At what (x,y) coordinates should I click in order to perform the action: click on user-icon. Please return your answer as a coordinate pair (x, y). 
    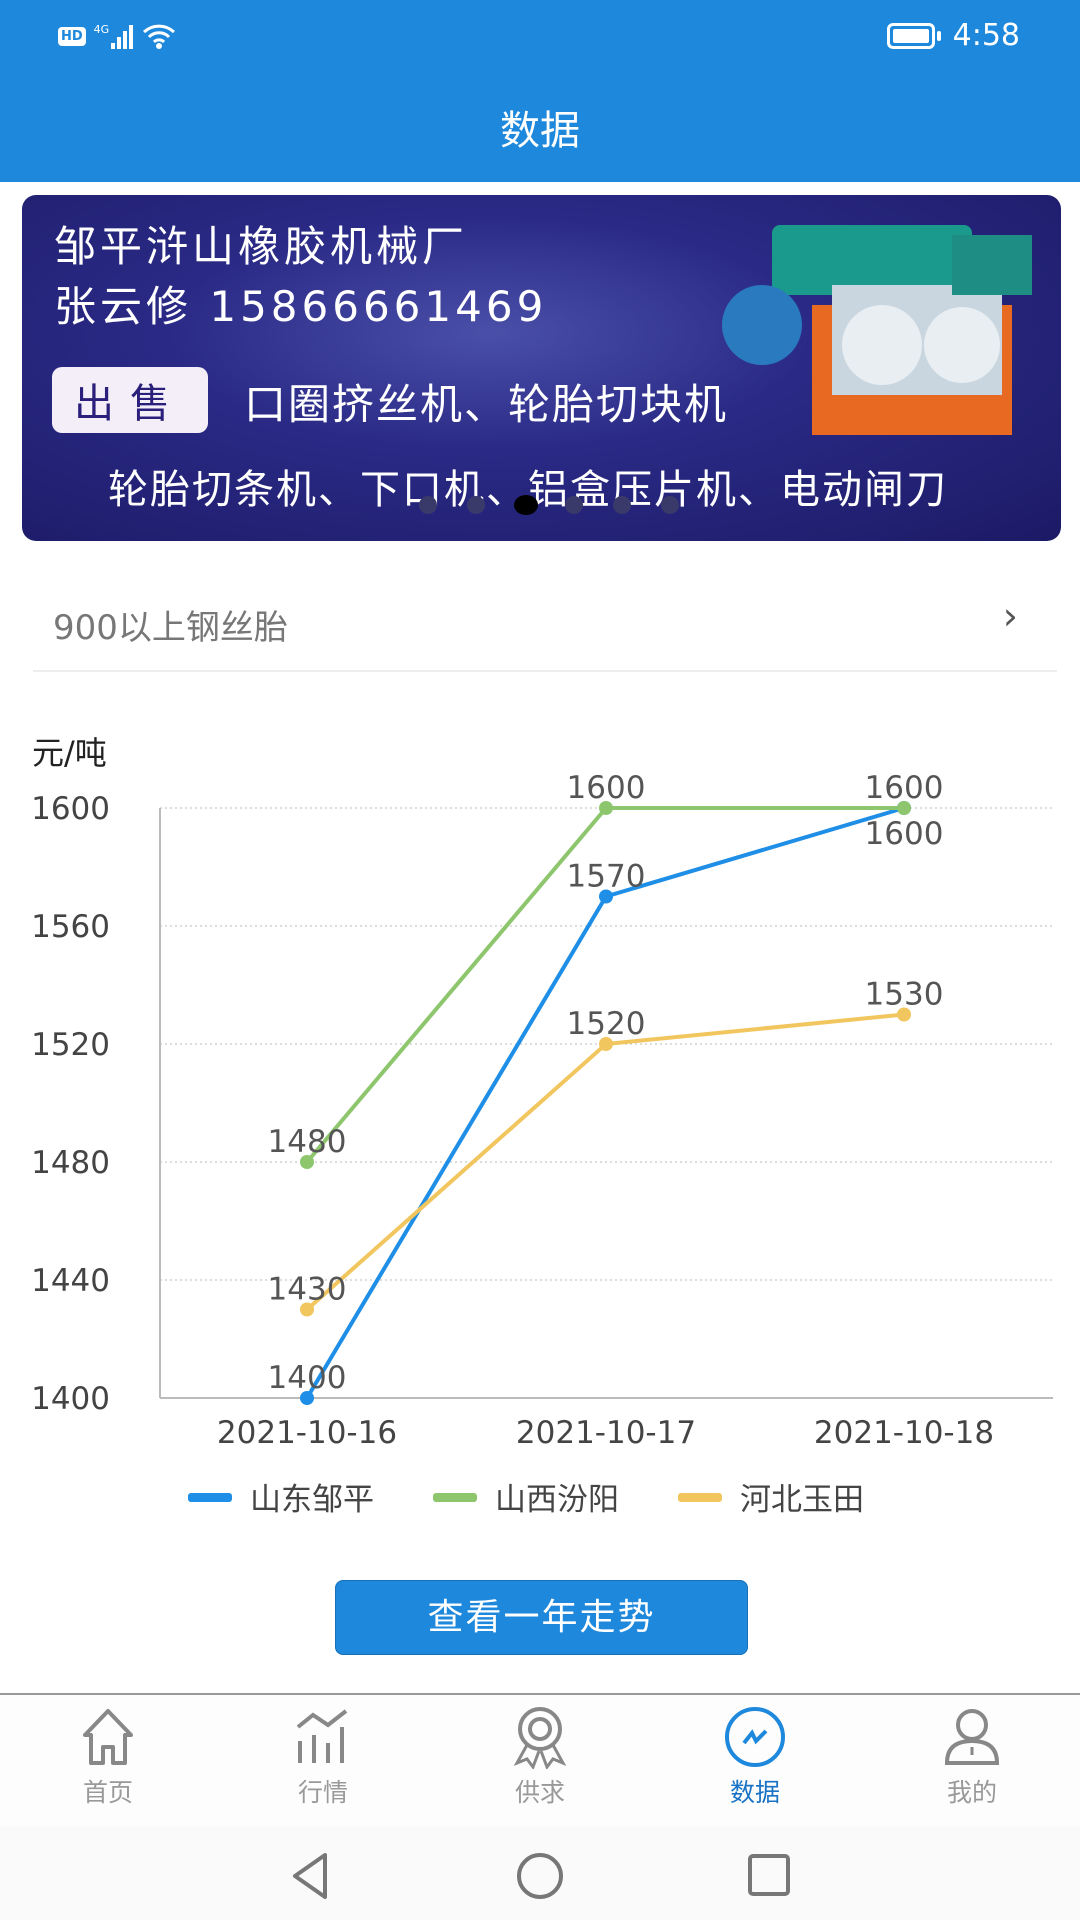
    Looking at the image, I should click on (972, 1737).